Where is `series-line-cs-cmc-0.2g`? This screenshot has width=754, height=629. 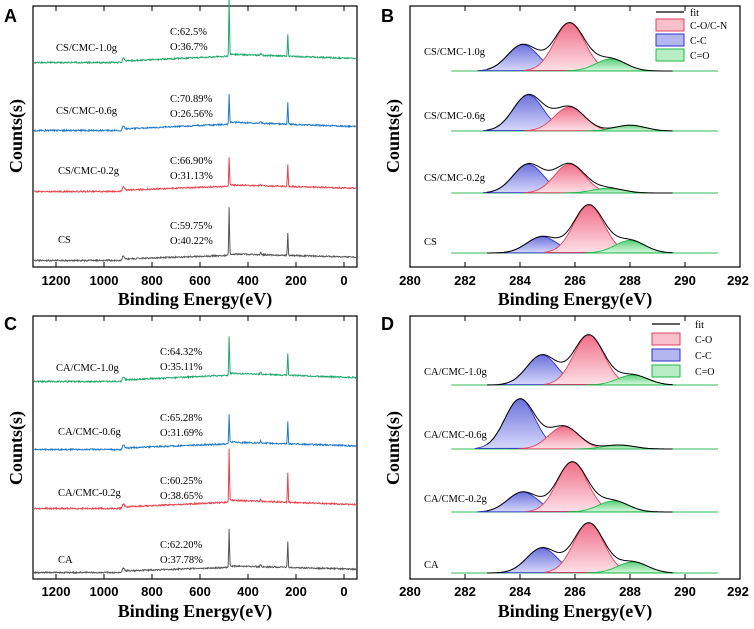 series-line-cs-cmc-0.2g is located at coordinates (195, 175).